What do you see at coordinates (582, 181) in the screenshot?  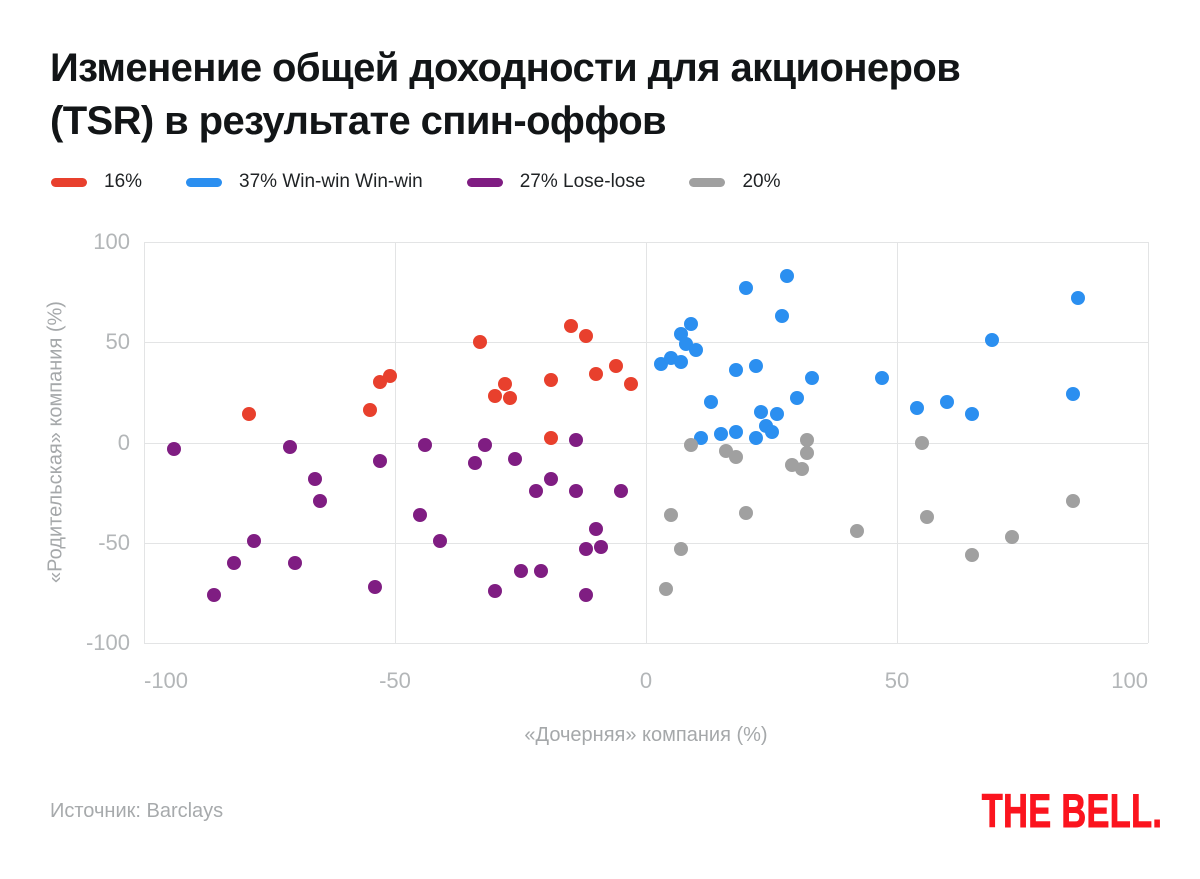 I see `legend-label: 27% Lose-lose` at bounding box center [582, 181].